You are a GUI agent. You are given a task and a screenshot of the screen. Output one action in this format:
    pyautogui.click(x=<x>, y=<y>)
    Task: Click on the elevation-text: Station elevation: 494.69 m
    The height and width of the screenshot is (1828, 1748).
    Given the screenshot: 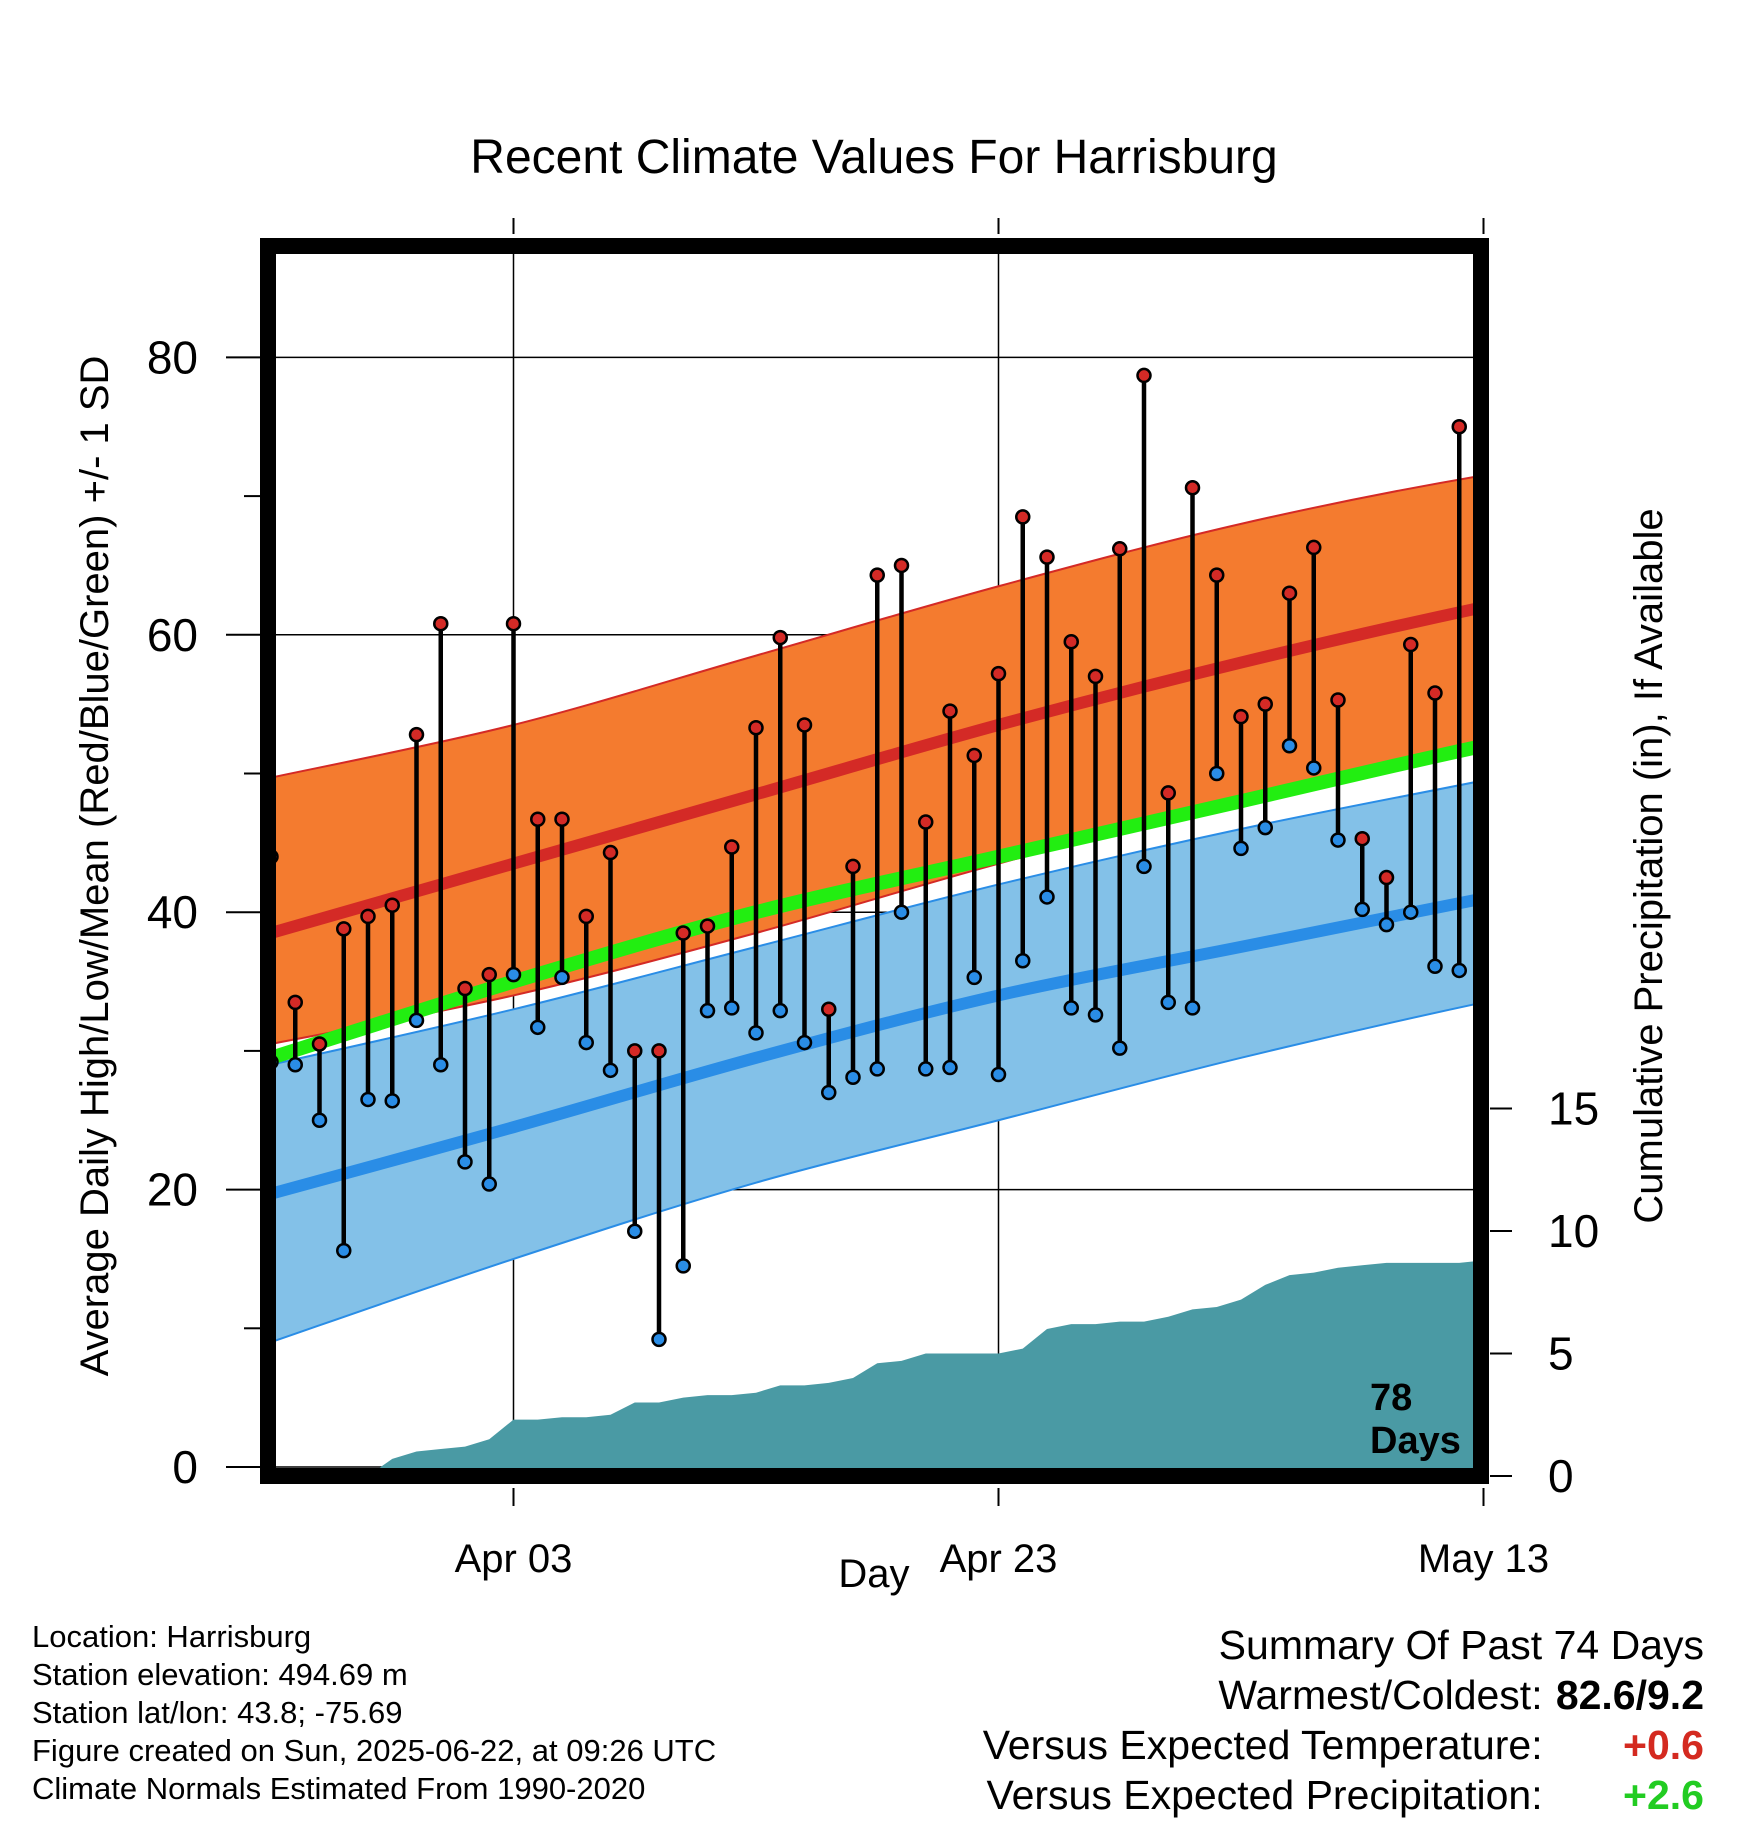 What is the action you would take?
    pyautogui.click(x=220, y=1674)
    